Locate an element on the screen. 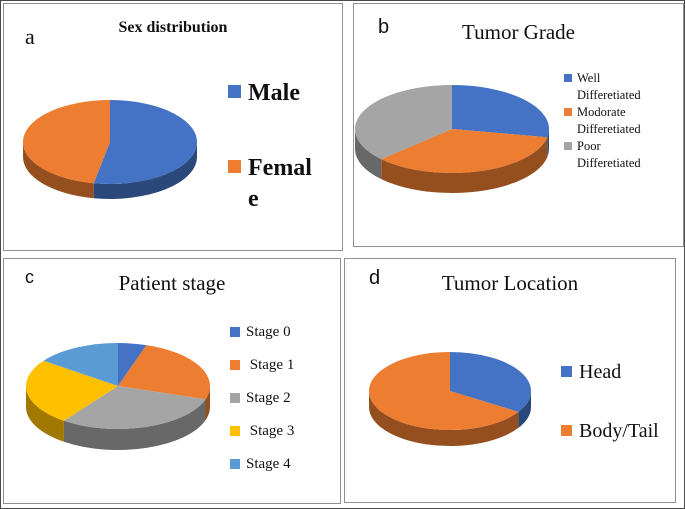  legend-label: Well Differetiated is located at coordinates (609, 86).